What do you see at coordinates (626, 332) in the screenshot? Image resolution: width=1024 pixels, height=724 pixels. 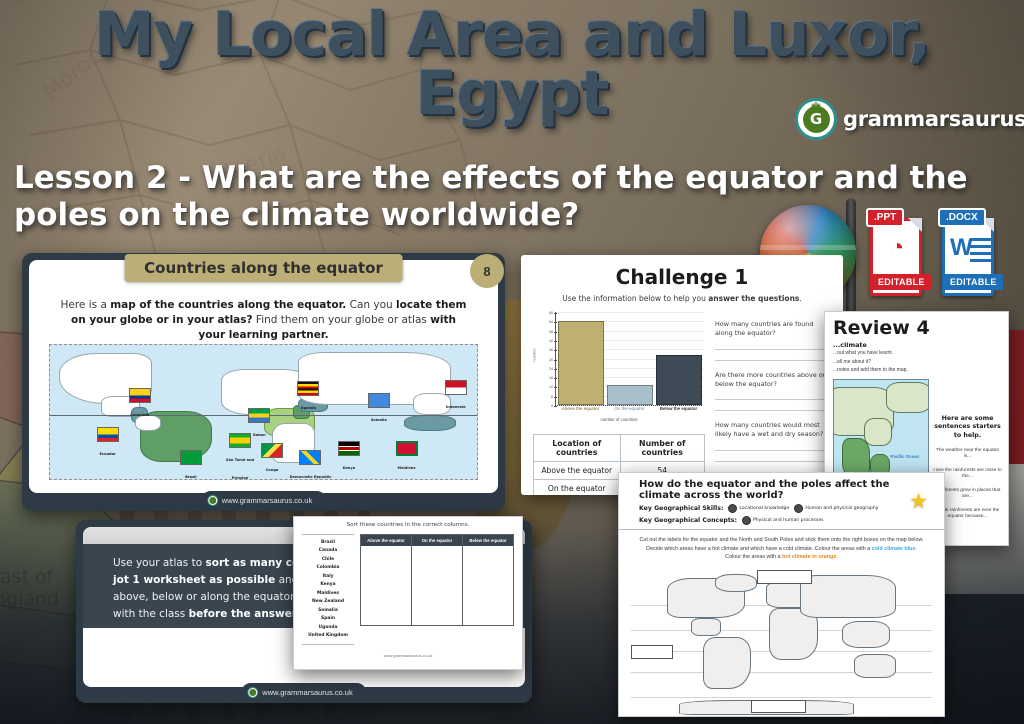 I see `chart-gridline: 48` at bounding box center [626, 332].